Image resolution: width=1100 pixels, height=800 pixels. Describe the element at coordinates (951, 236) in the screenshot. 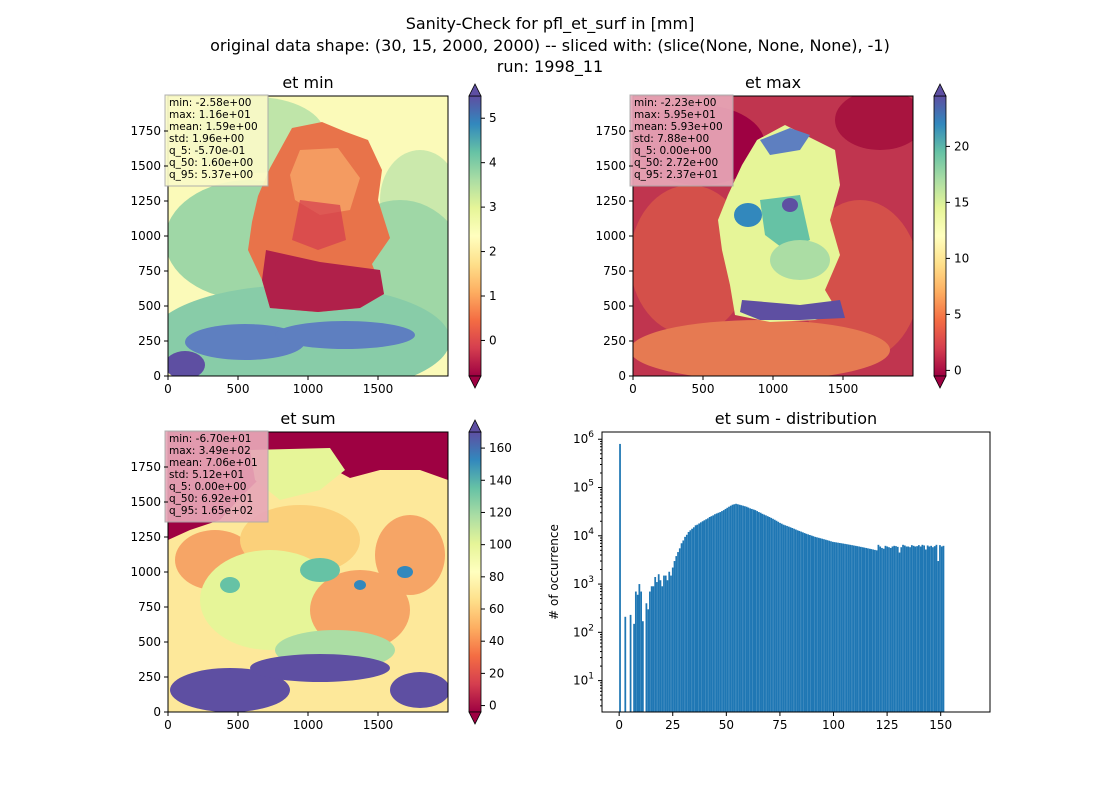

I see `colorbar: 0 5 10 15 20` at that location.